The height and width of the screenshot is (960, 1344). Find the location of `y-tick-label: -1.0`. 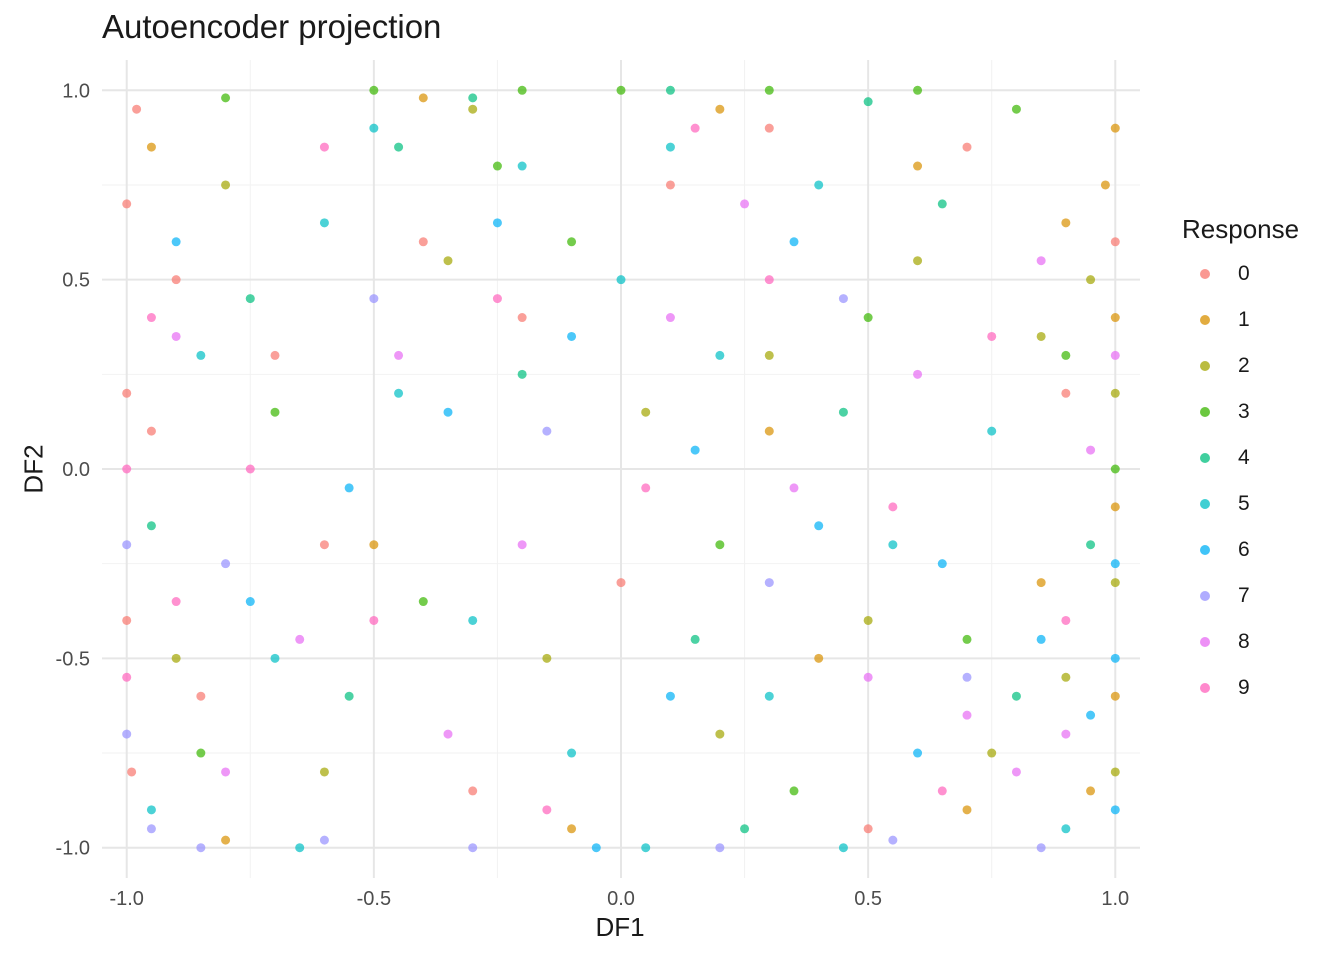

y-tick-label: -1.0 is located at coordinates (73, 849).